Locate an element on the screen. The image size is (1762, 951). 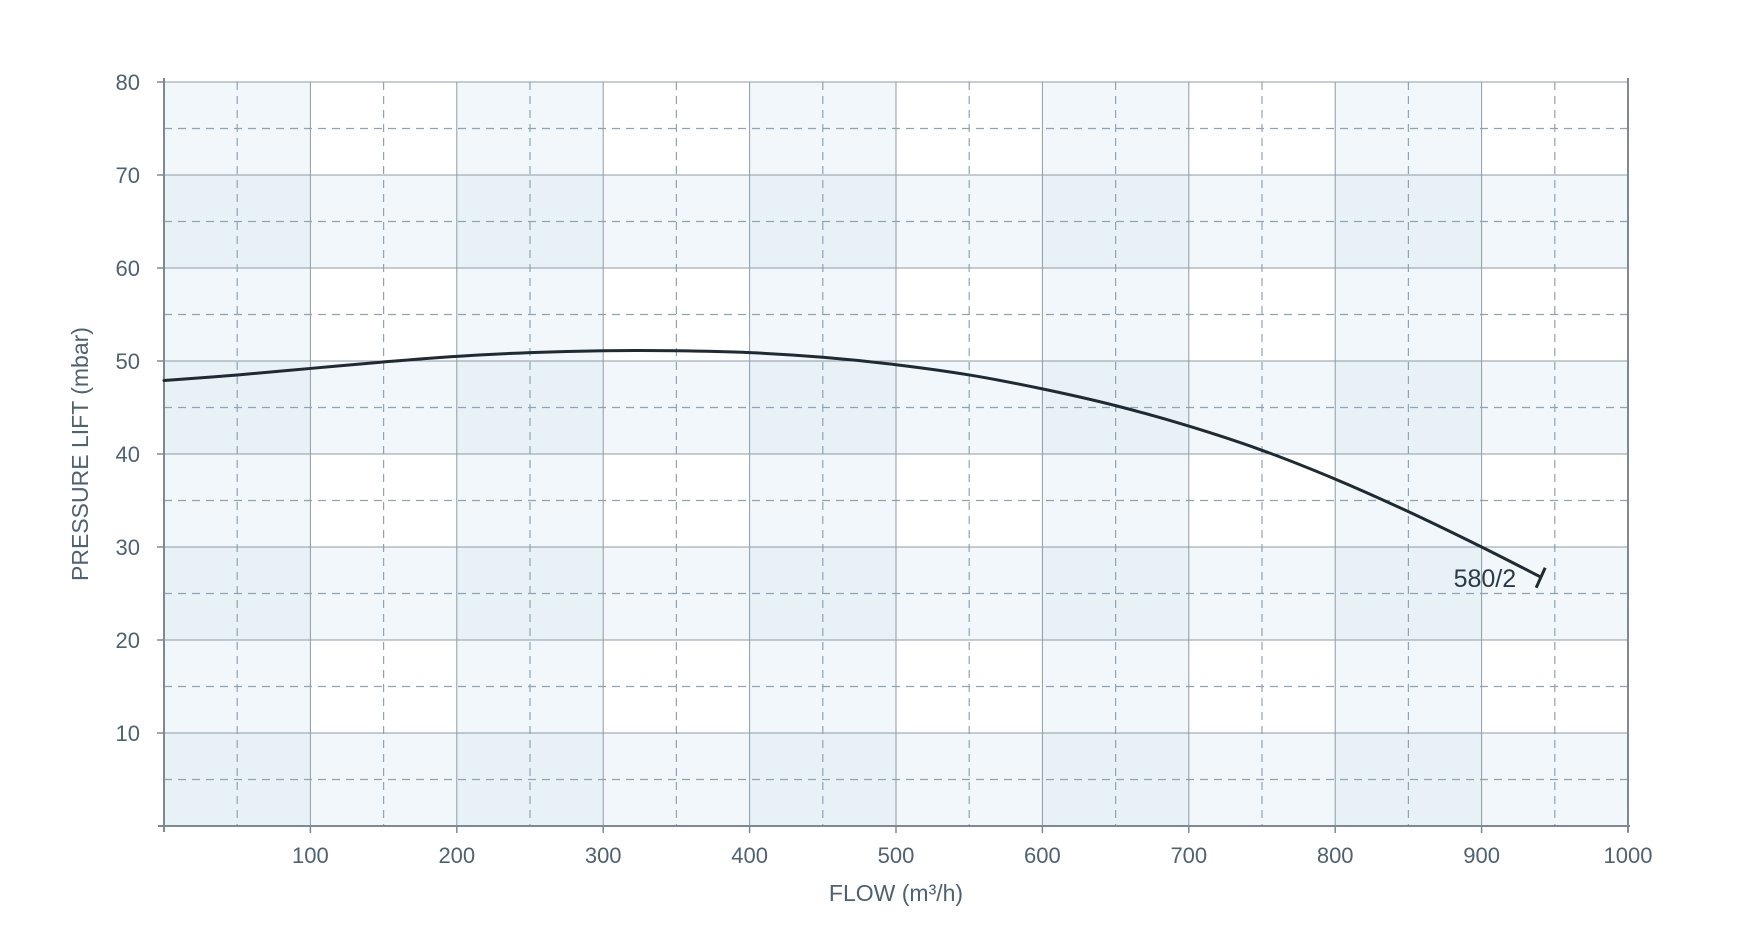
y-tick-label: 70 is located at coordinates (128, 175).